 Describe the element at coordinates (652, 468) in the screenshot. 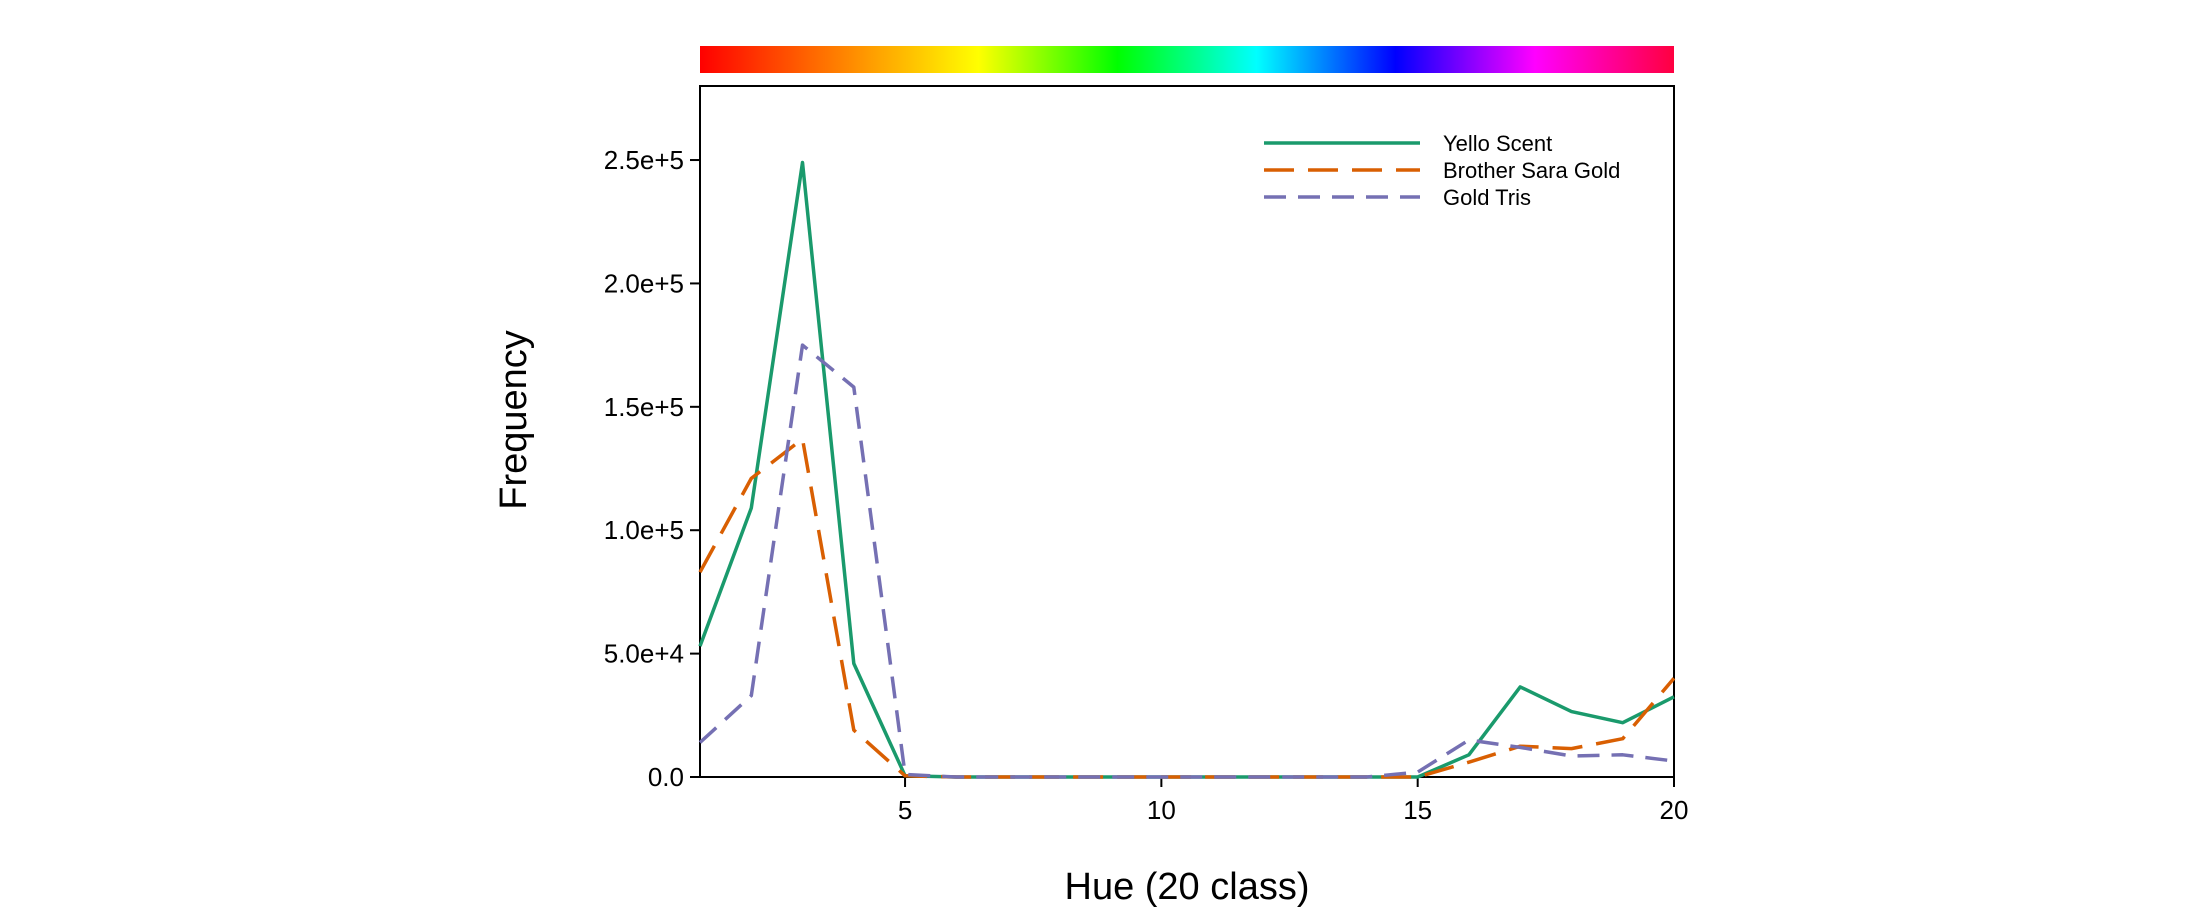

I see `y-axis: 0.0 5.0e+4 1.0e+5 1.5e+5 2.0e+5 2.5e+5` at that location.